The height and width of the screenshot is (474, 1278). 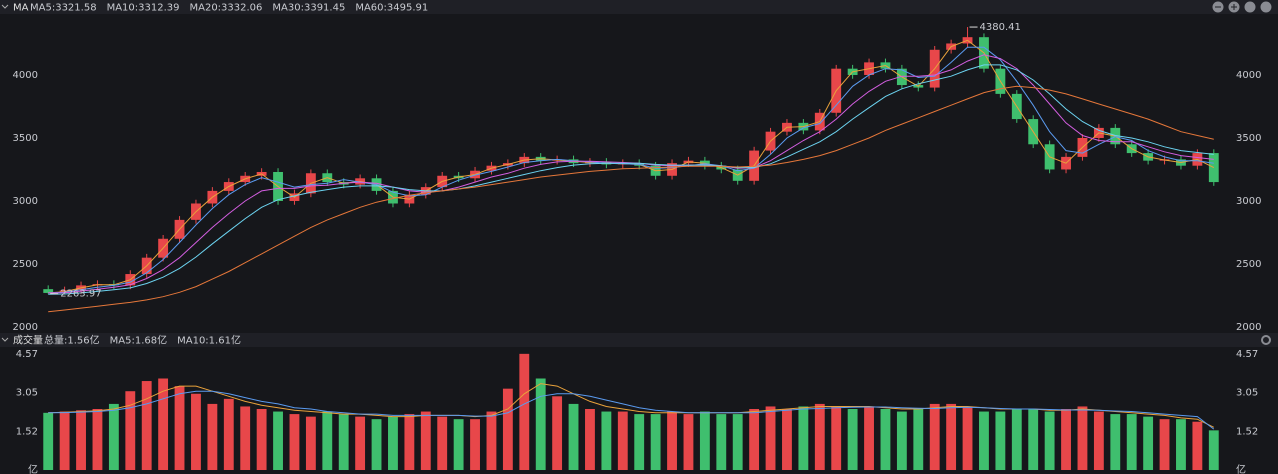 What do you see at coordinates (72, 340) in the screenshot?
I see `volume-total: 总量:1.56亿` at bounding box center [72, 340].